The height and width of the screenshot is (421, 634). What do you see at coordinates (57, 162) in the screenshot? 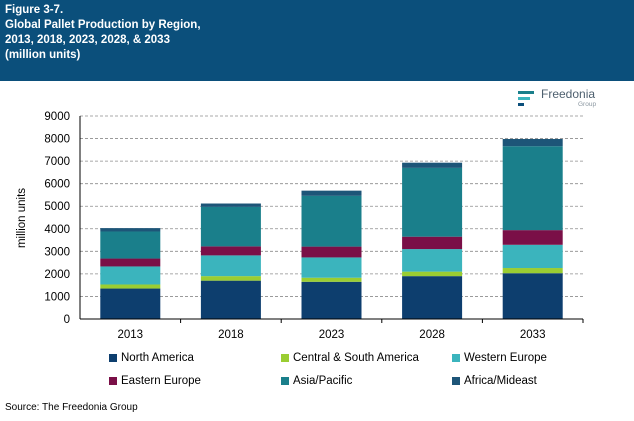
I see `y-tick-label: 7000` at bounding box center [57, 162].